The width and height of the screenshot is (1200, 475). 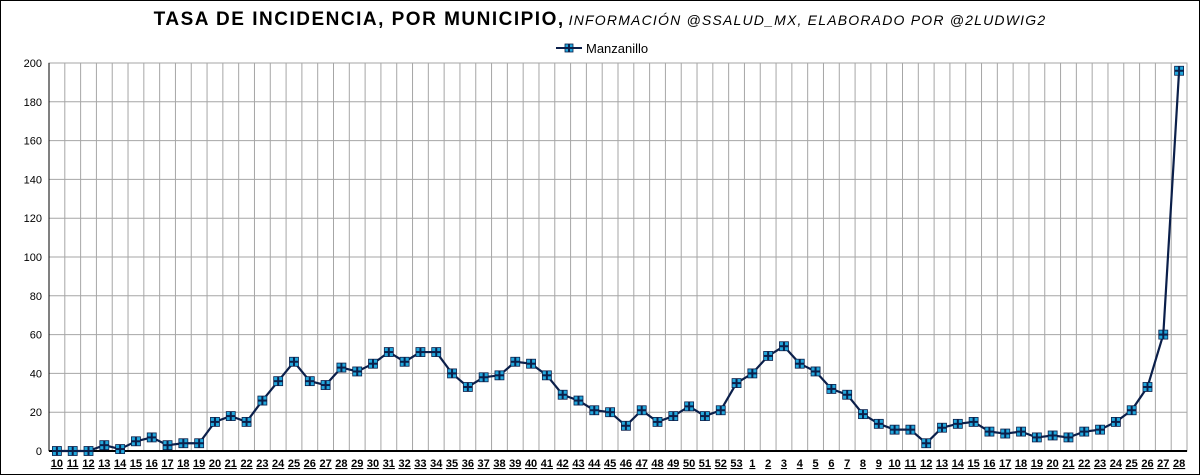 What do you see at coordinates (499, 464) in the screenshot?
I see `x-tick-label: 38` at bounding box center [499, 464].